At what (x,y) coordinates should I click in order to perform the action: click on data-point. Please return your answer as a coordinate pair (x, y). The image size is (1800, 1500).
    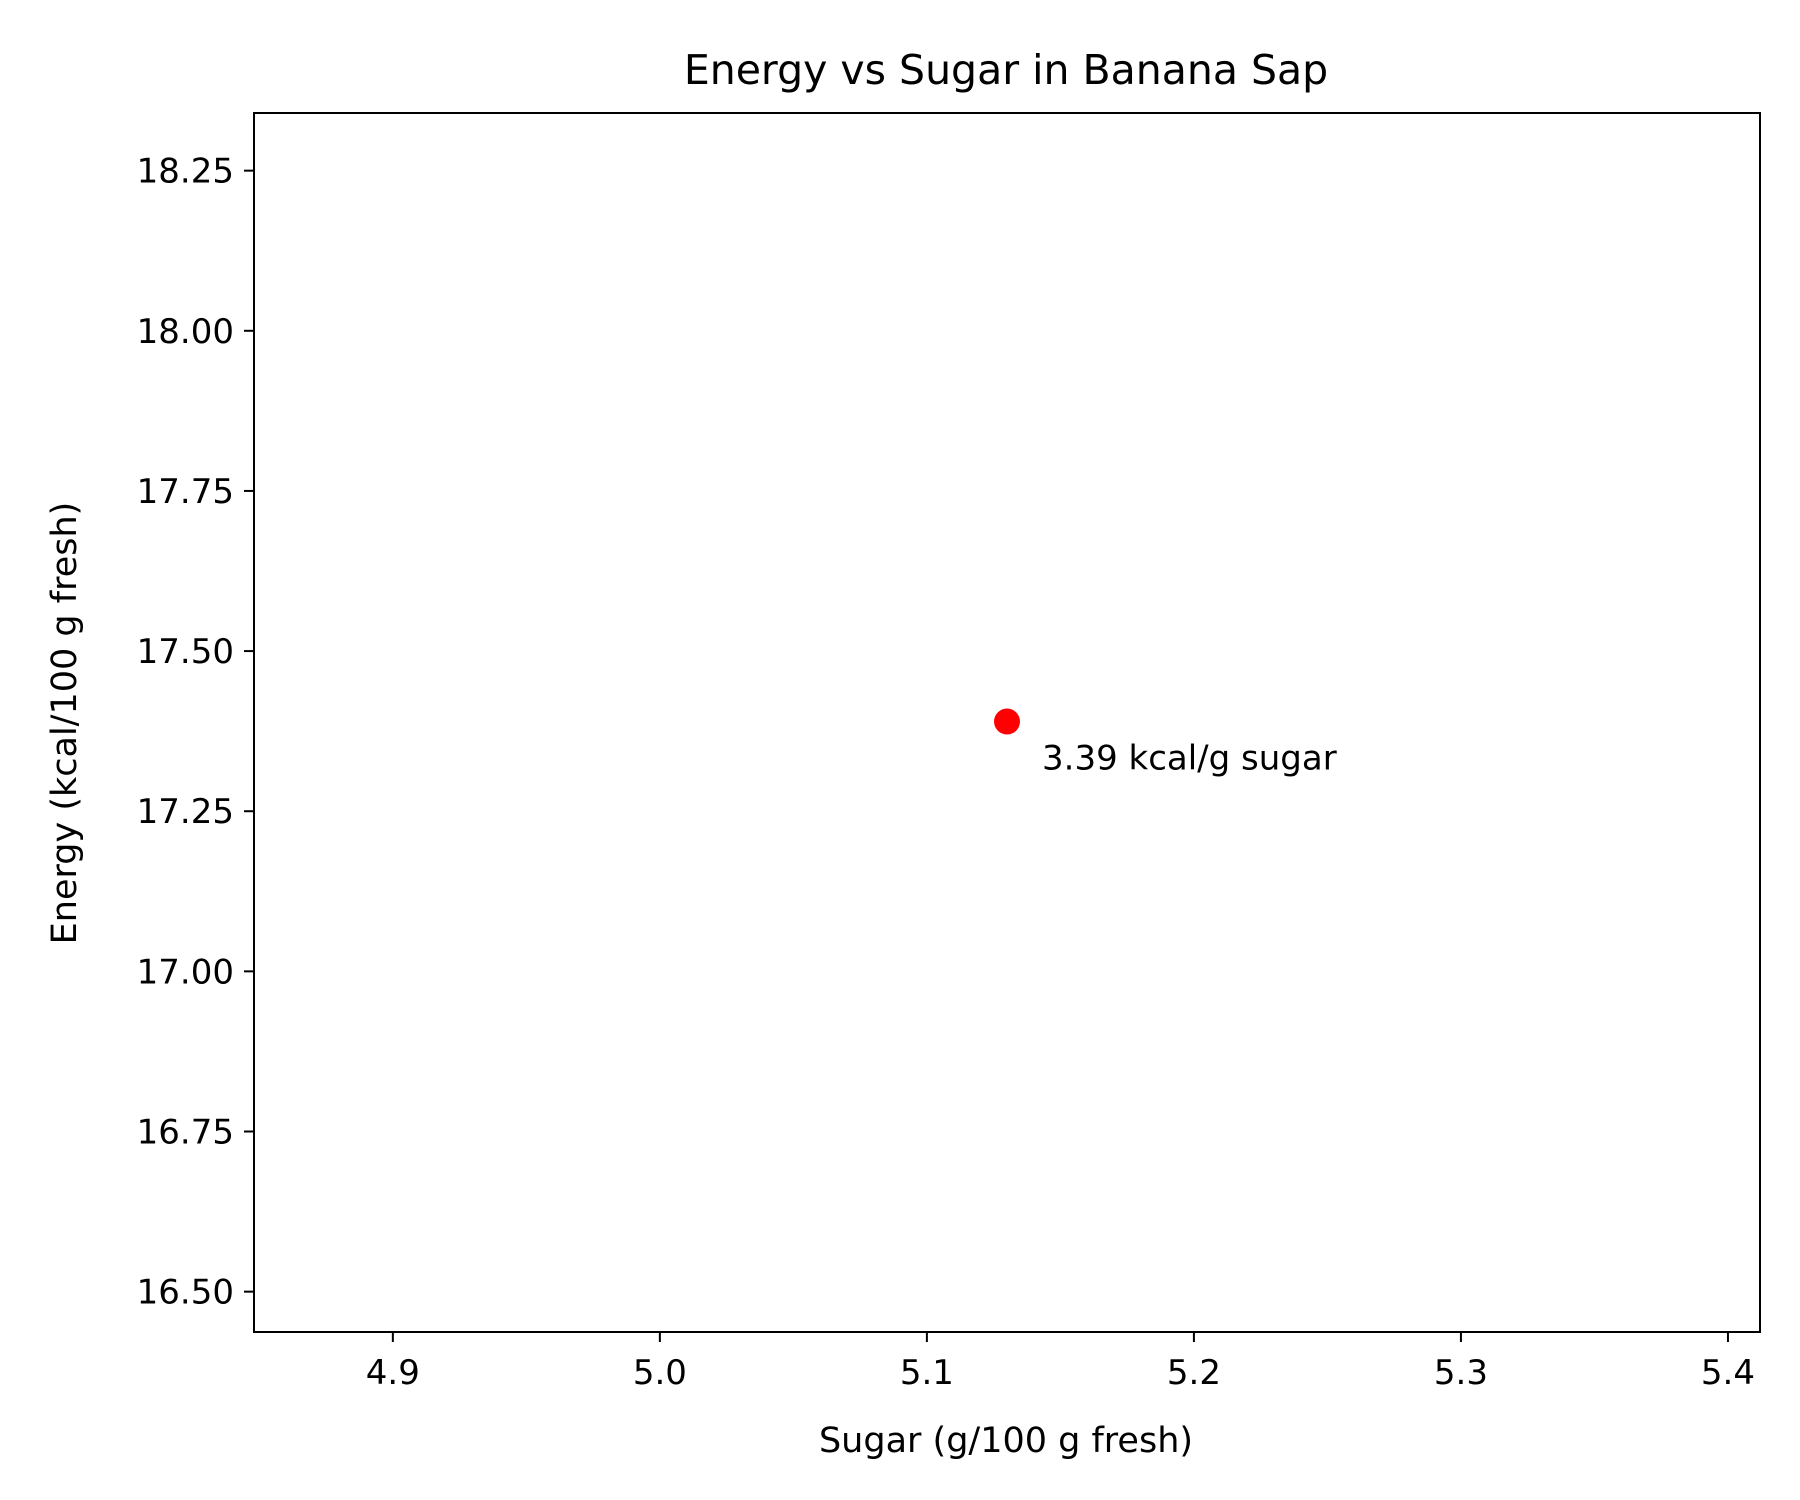
    Looking at the image, I should click on (1007, 721).